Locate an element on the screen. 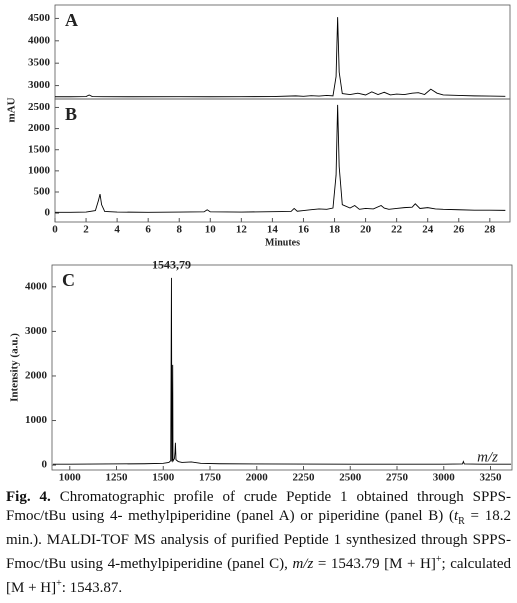 This screenshot has width=517, height=603. x-tick-label: 3250 is located at coordinates (490, 478).